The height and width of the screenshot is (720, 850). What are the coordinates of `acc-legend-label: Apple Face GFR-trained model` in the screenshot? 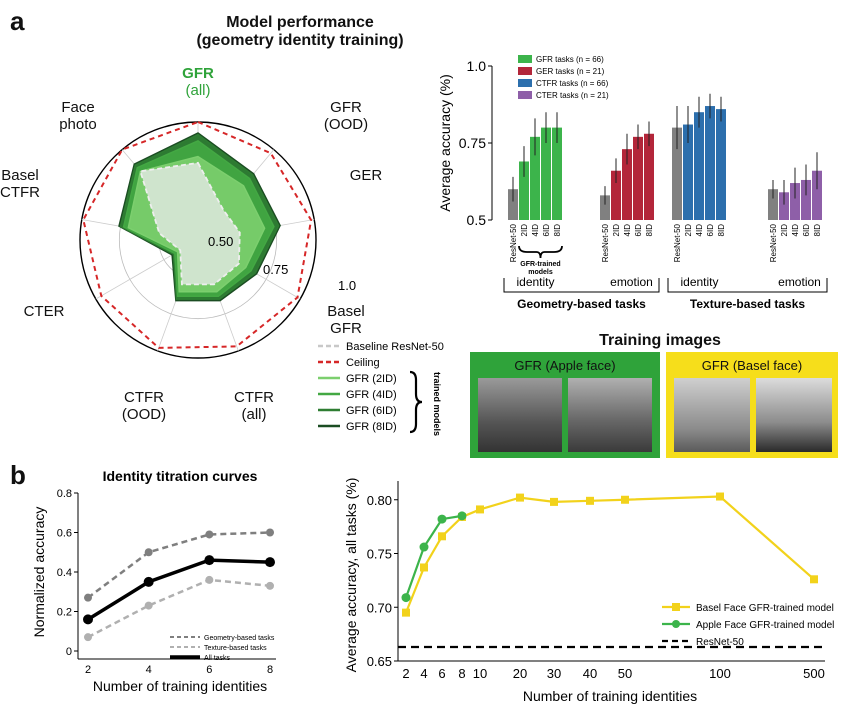 It's located at (765, 625).